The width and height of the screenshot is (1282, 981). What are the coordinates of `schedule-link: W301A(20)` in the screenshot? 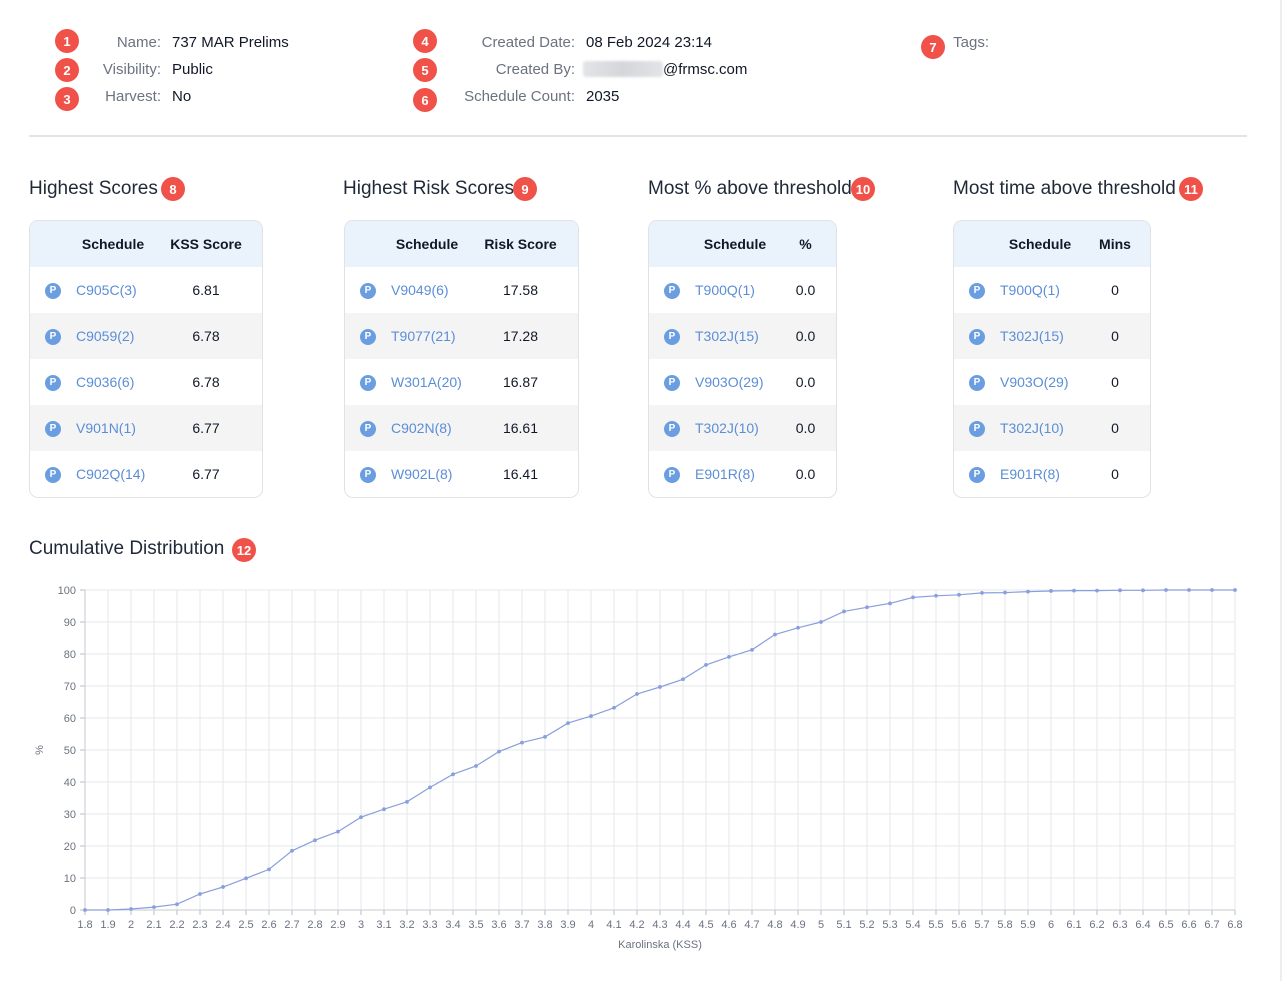 It's located at (426, 382).